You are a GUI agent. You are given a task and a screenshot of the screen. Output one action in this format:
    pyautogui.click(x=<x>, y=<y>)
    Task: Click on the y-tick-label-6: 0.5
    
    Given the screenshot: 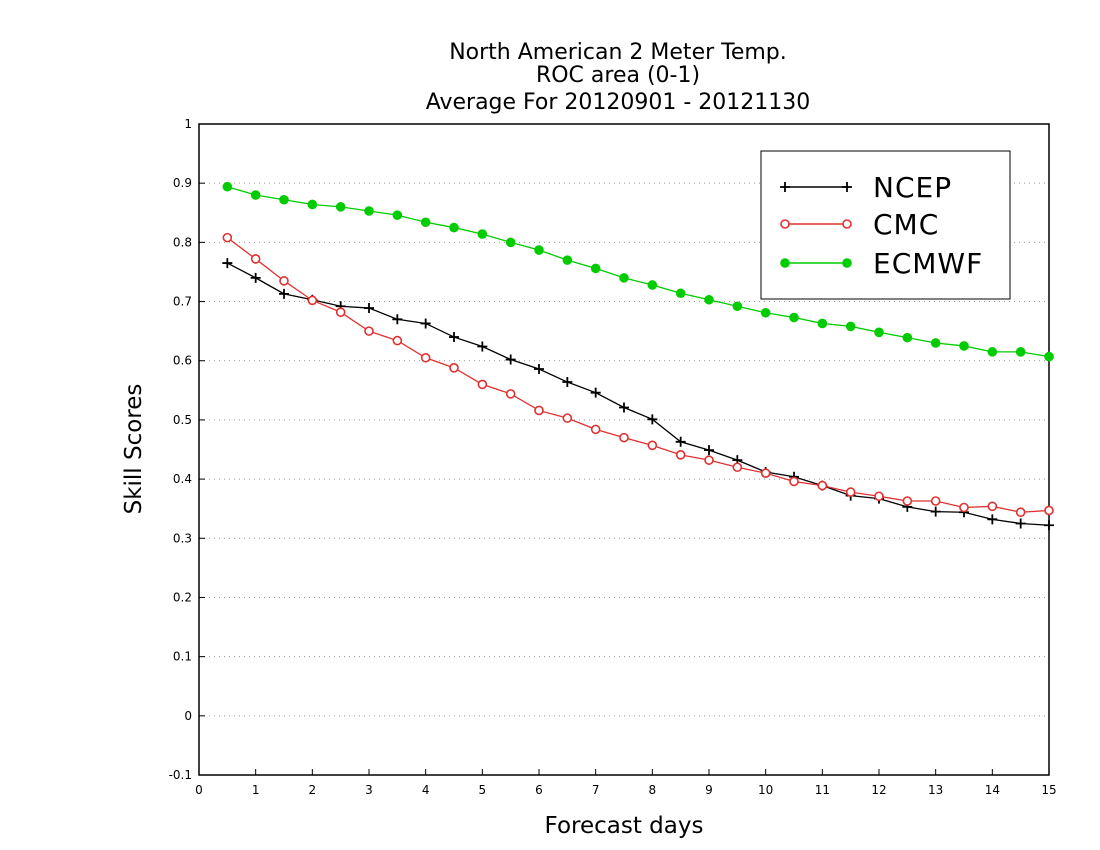 What is the action you would take?
    pyautogui.click(x=182, y=420)
    